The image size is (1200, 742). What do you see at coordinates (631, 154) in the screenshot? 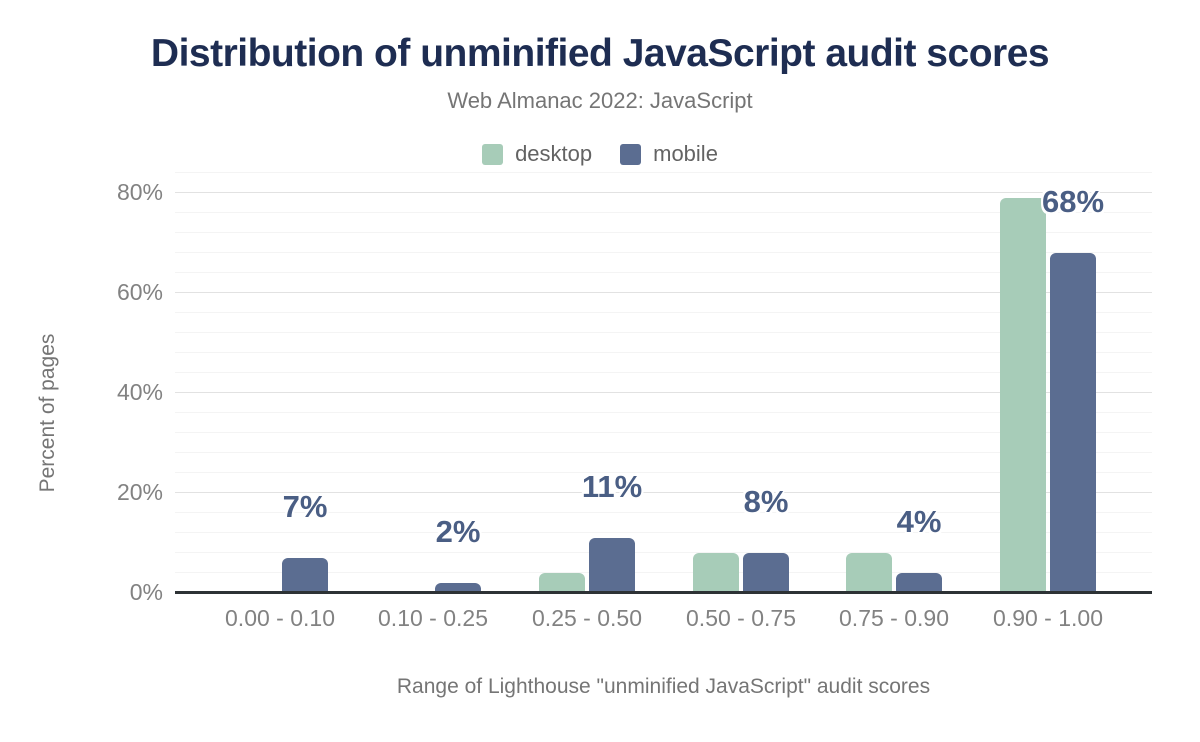
I see `legend-swatch-mobile` at bounding box center [631, 154].